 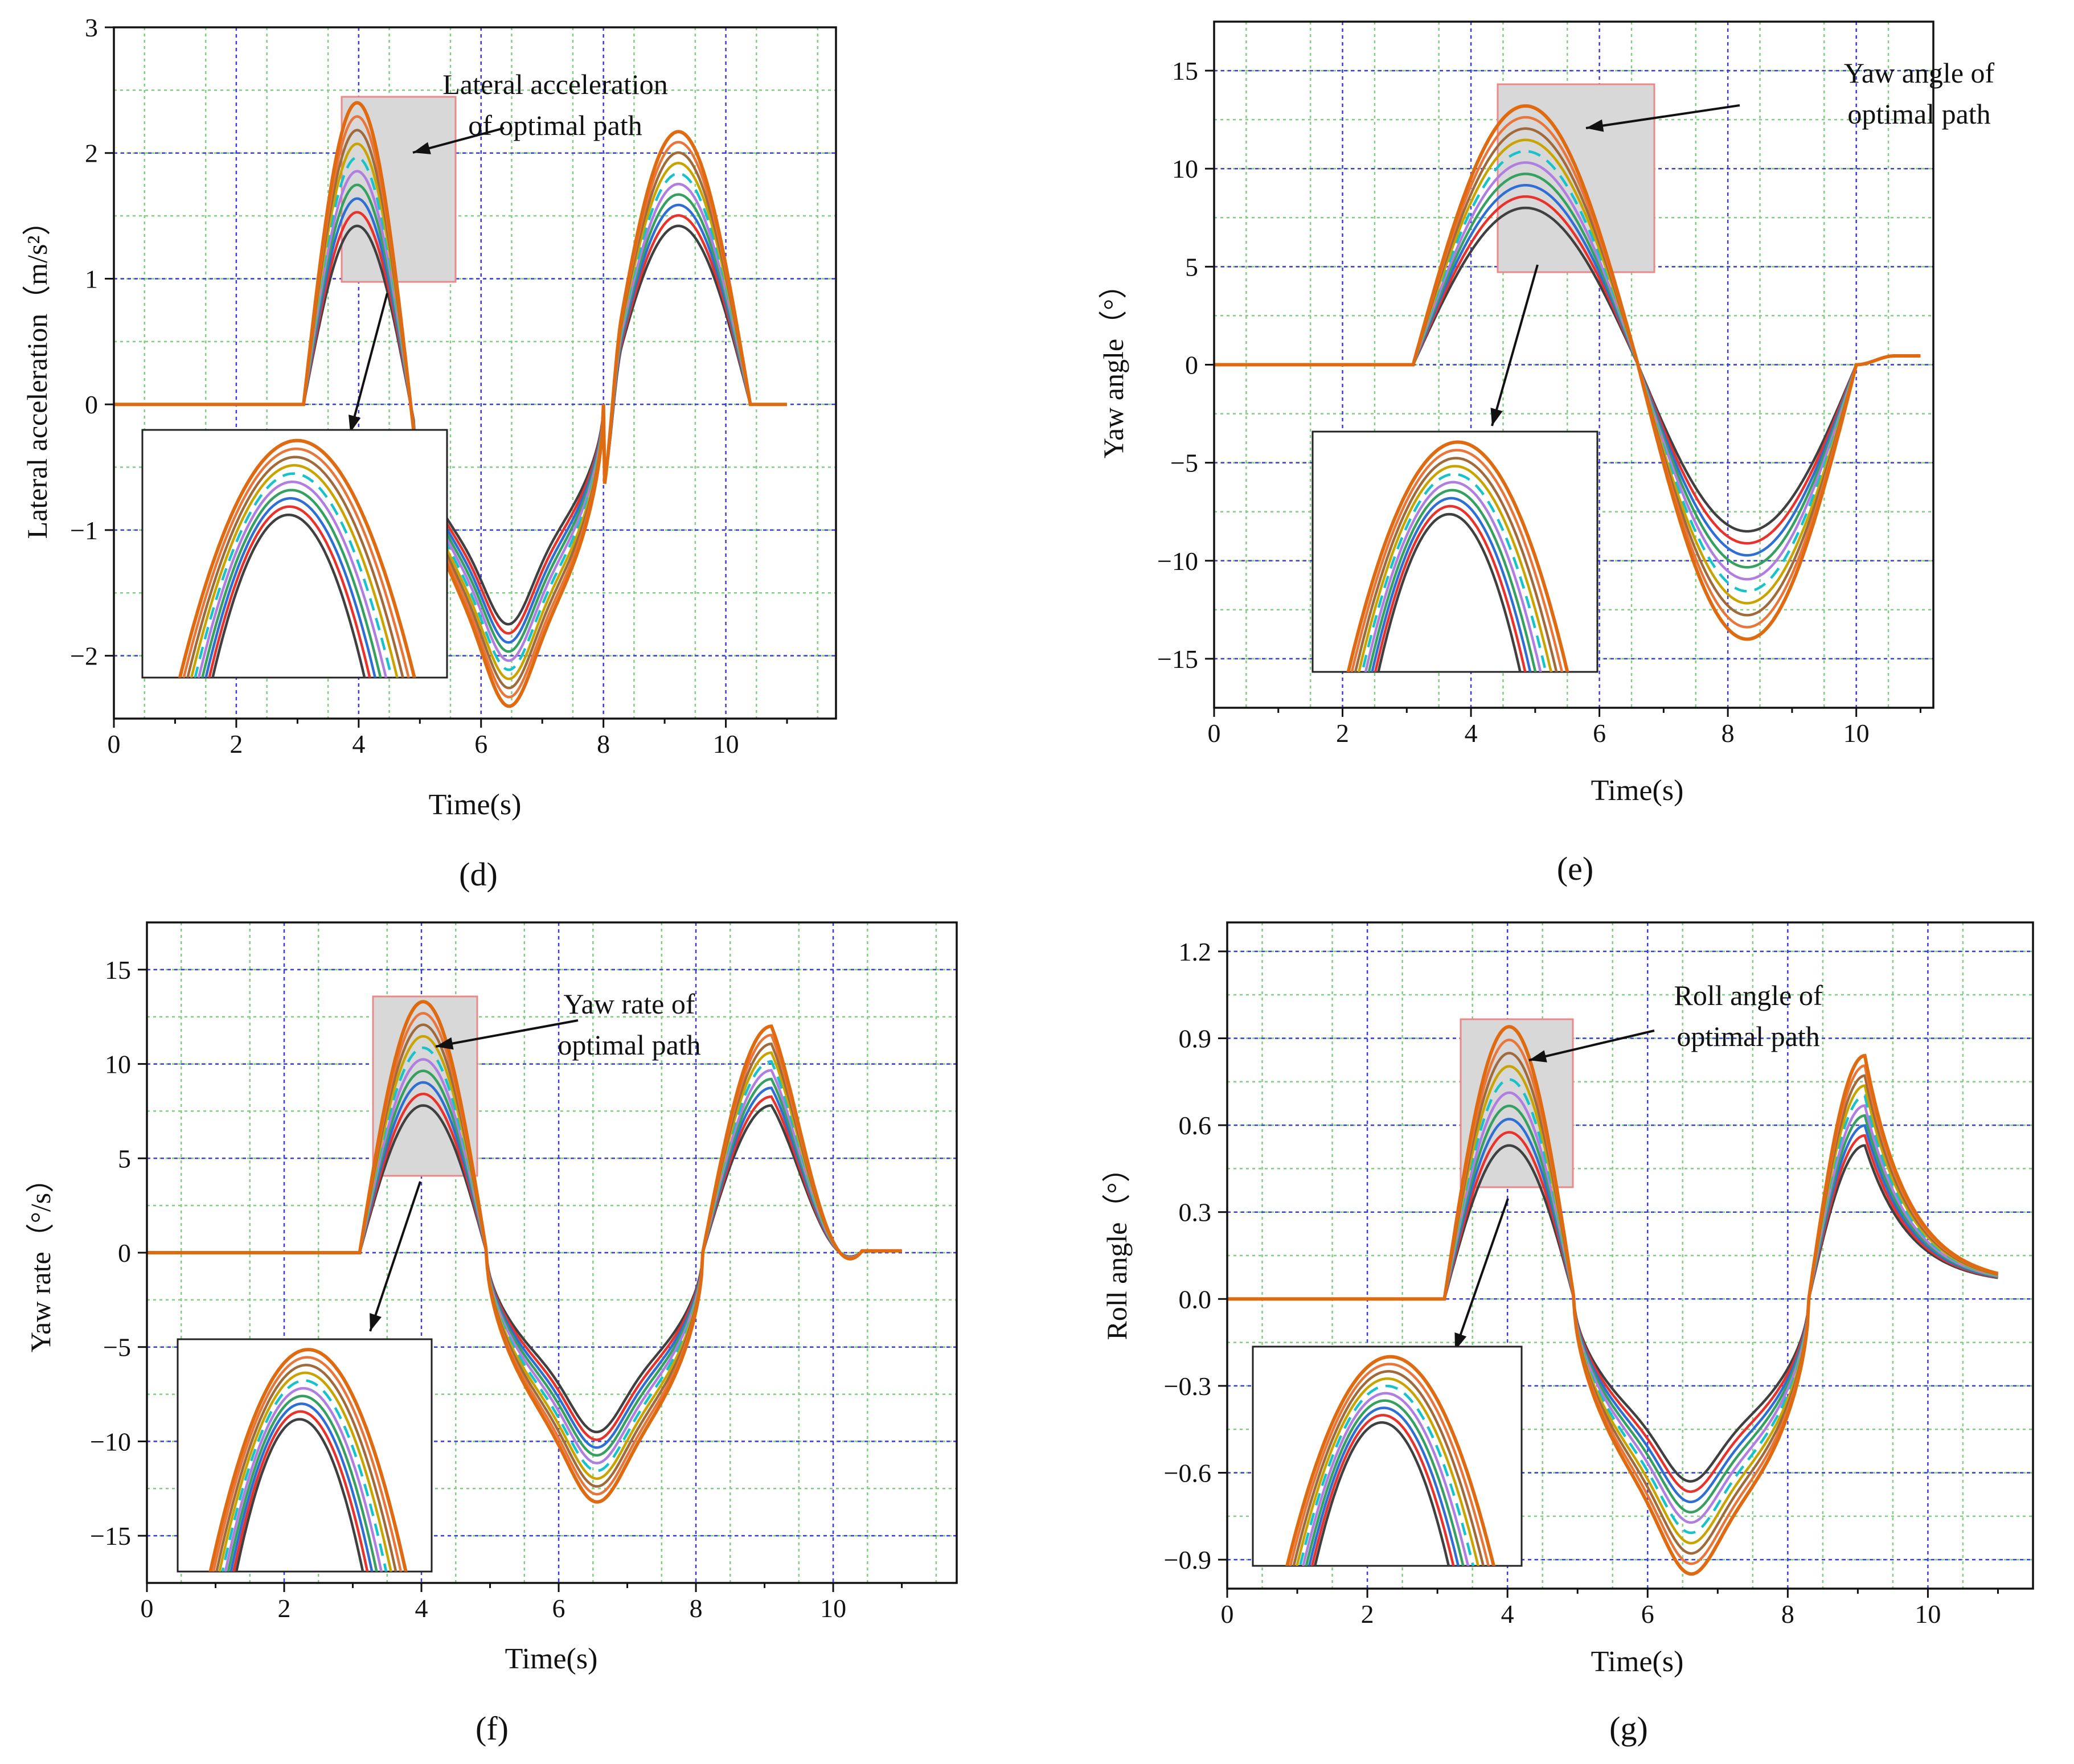 I want to click on y-axis-label: Roll angle（°）, so click(x=1117, y=1247).